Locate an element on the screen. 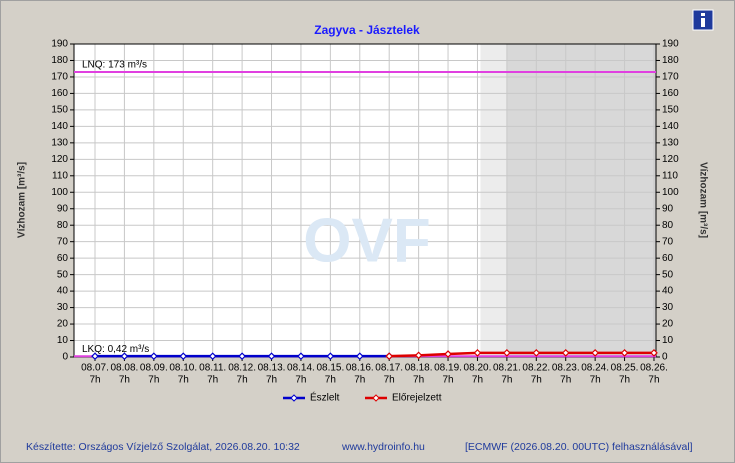 The width and height of the screenshot is (735, 463). y-tick-label: 150 is located at coordinates (59, 110).